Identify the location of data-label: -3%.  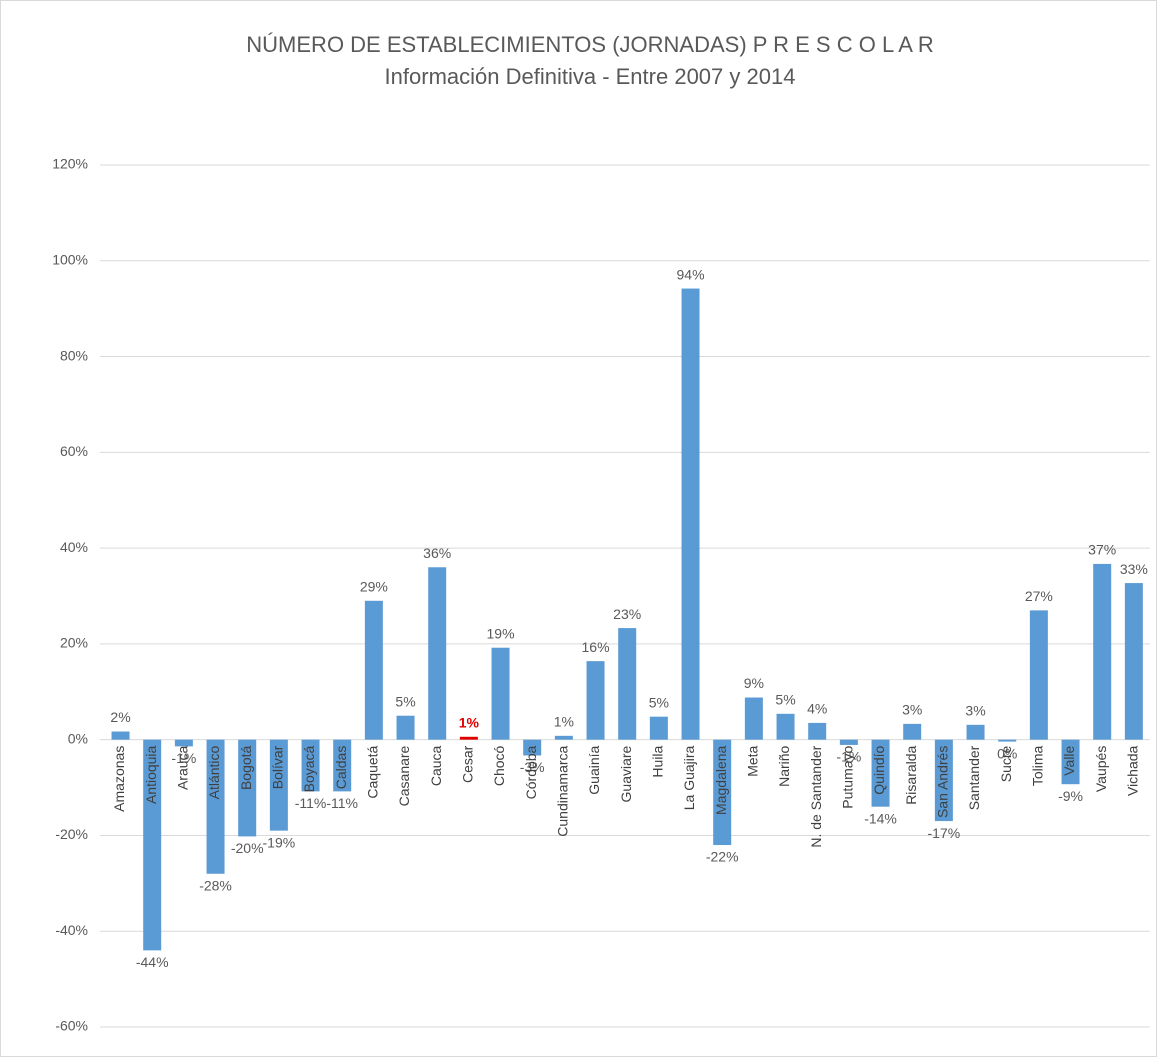
(532, 767).